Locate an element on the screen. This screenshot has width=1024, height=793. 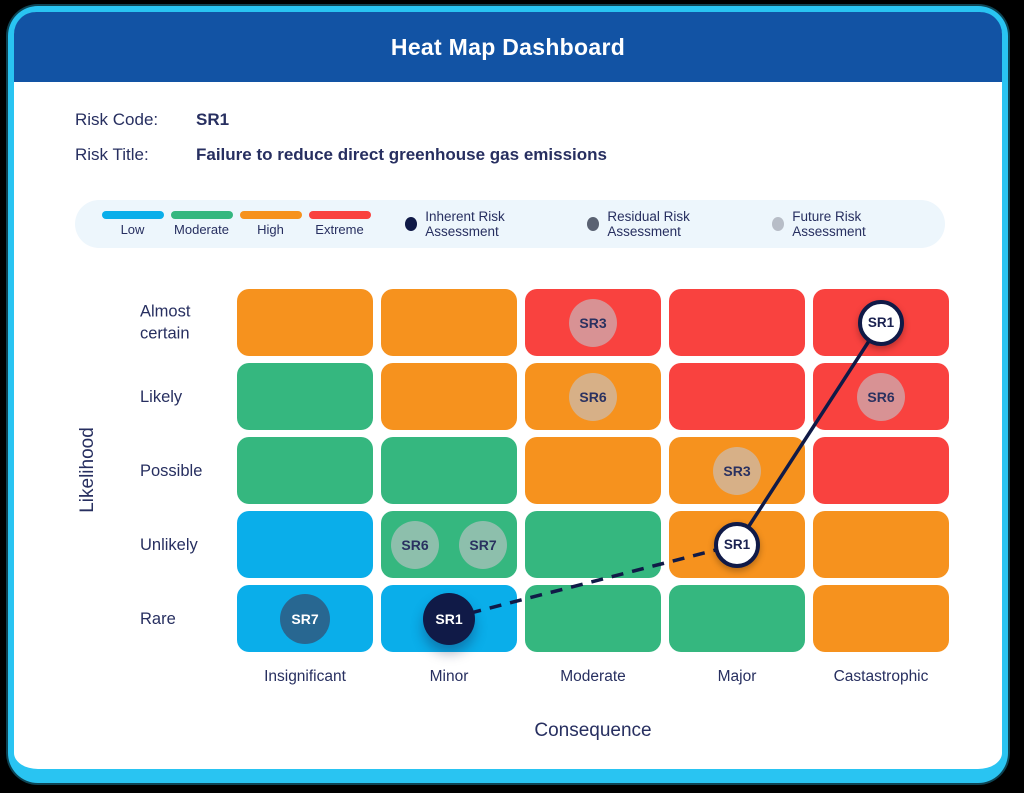
severity-label: High is located at coordinates (270, 229).